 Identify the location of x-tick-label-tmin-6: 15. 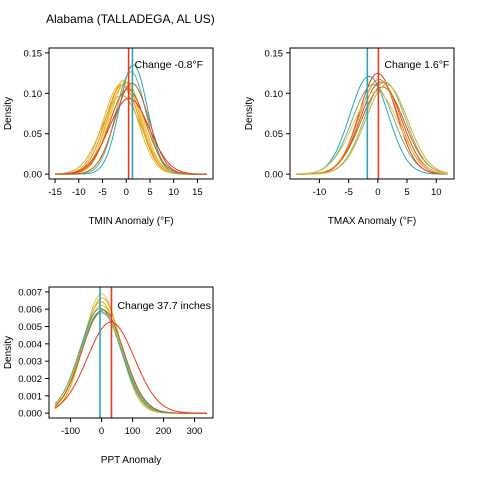
(197, 192).